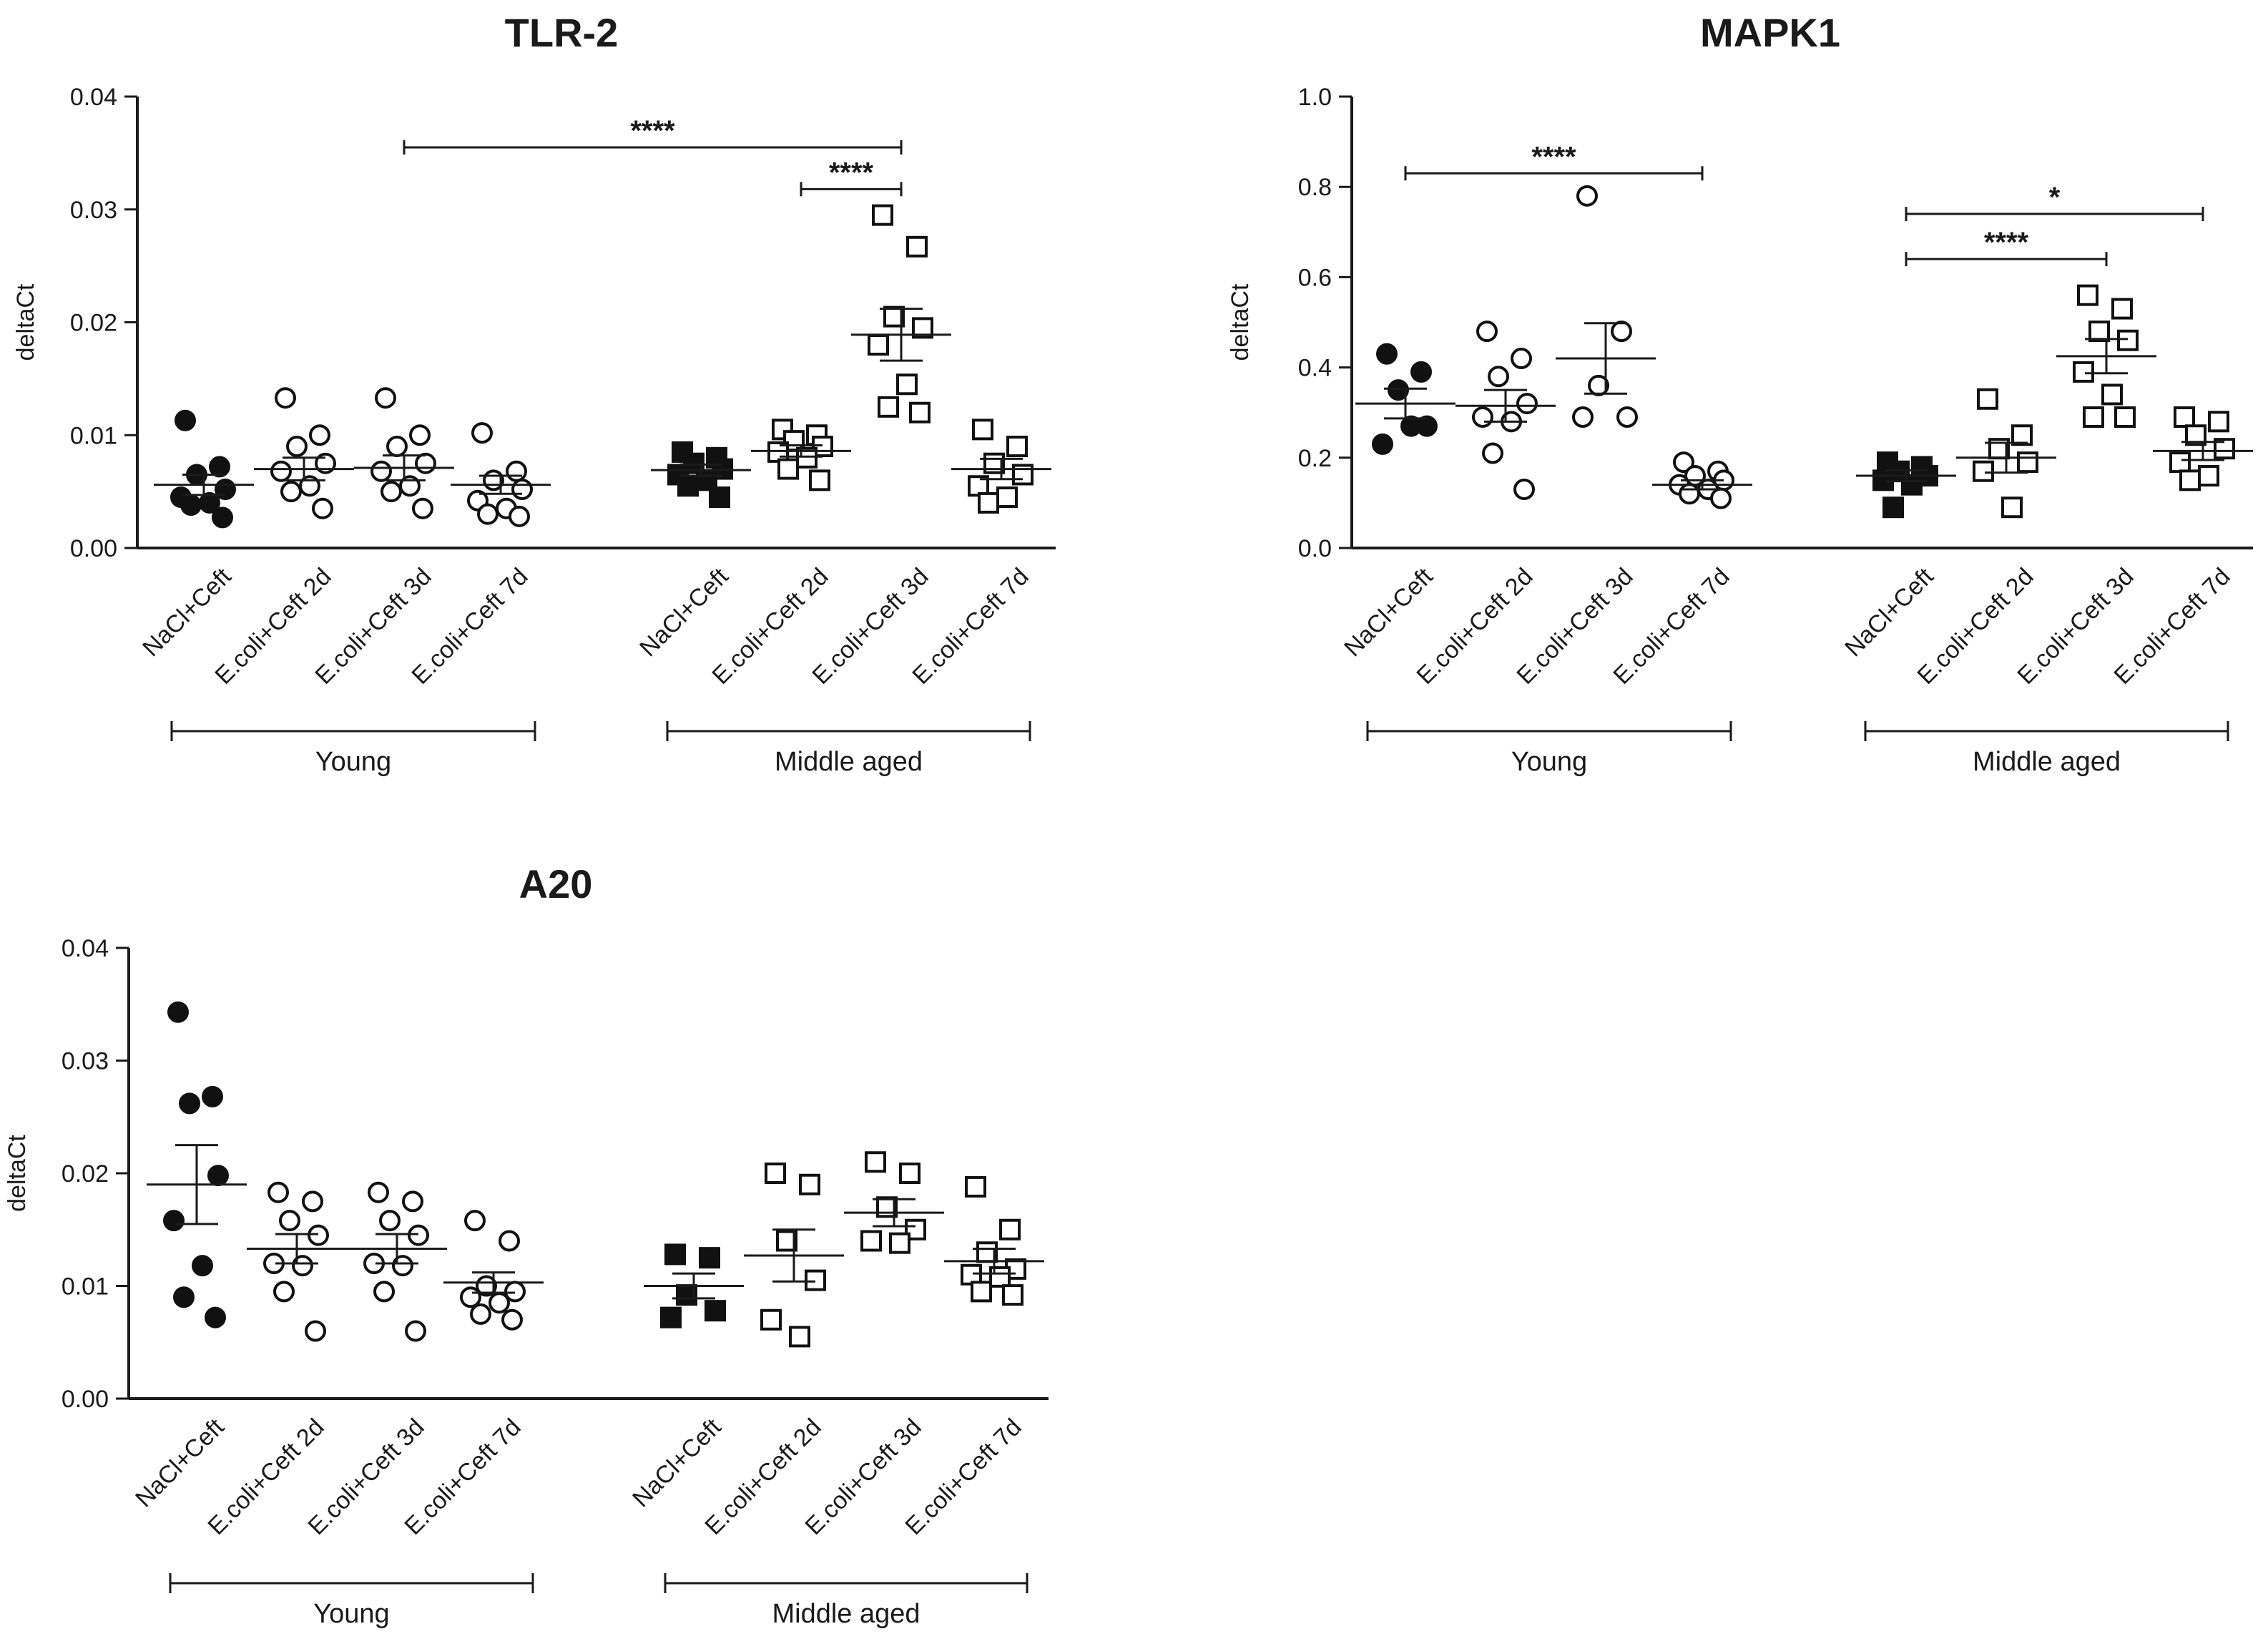 This screenshot has height=1644, width=2268. What do you see at coordinates (1315, 368) in the screenshot?
I see `y-tick-label: 0.4` at bounding box center [1315, 368].